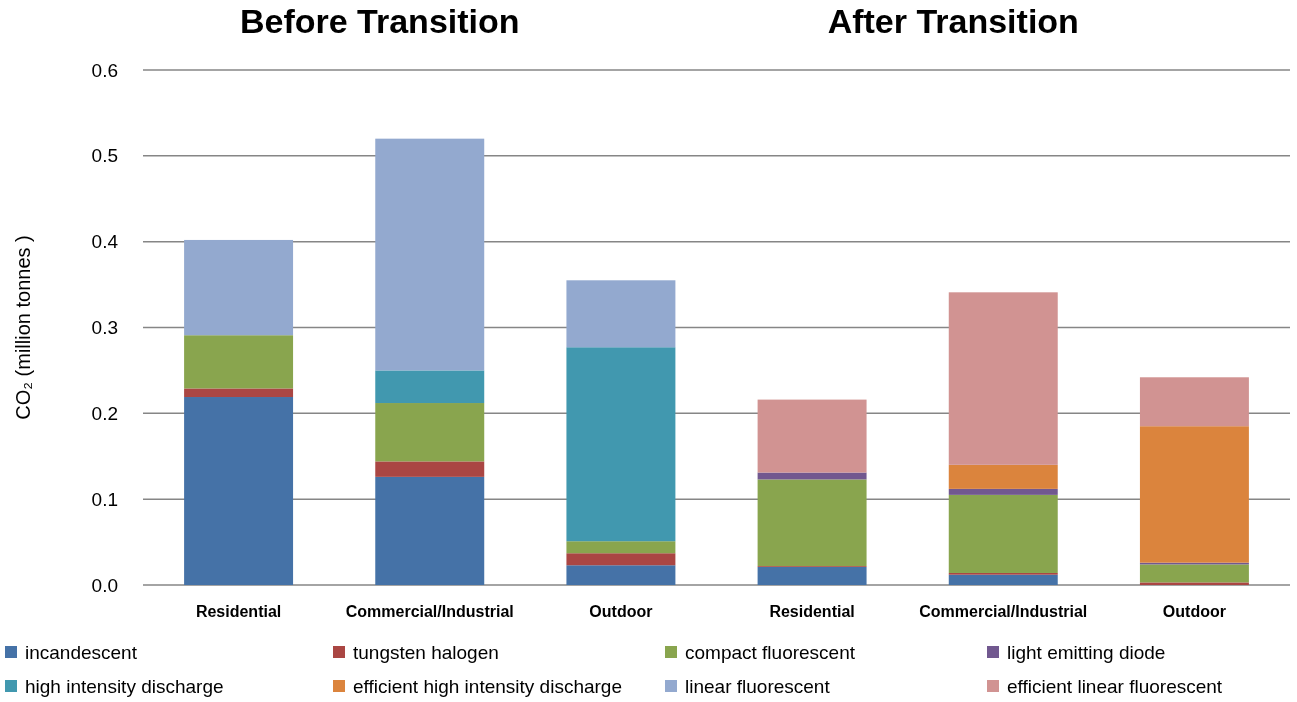 The height and width of the screenshot is (702, 1297). What do you see at coordinates (953, 21) in the screenshot?
I see `text: After Transition` at bounding box center [953, 21].